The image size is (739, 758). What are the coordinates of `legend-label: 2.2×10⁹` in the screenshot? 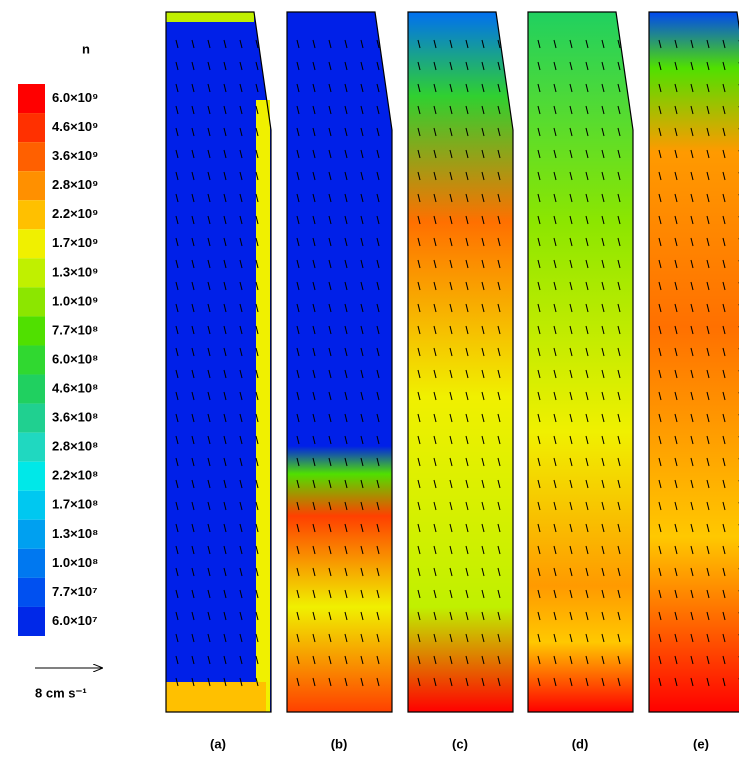 It's located at (75, 213).